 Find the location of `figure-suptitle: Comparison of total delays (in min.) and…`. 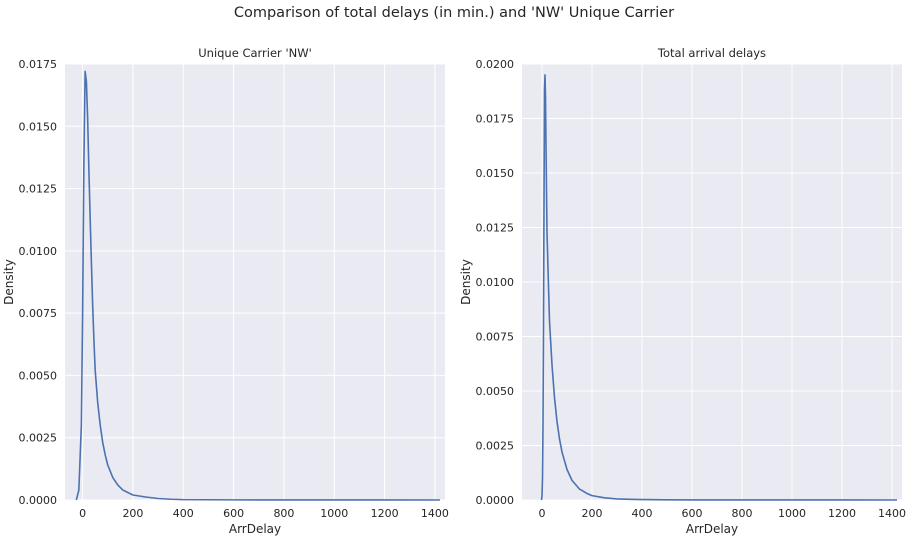

figure-suptitle: Comparison of total delays (in min.) and… is located at coordinates (454, 13).